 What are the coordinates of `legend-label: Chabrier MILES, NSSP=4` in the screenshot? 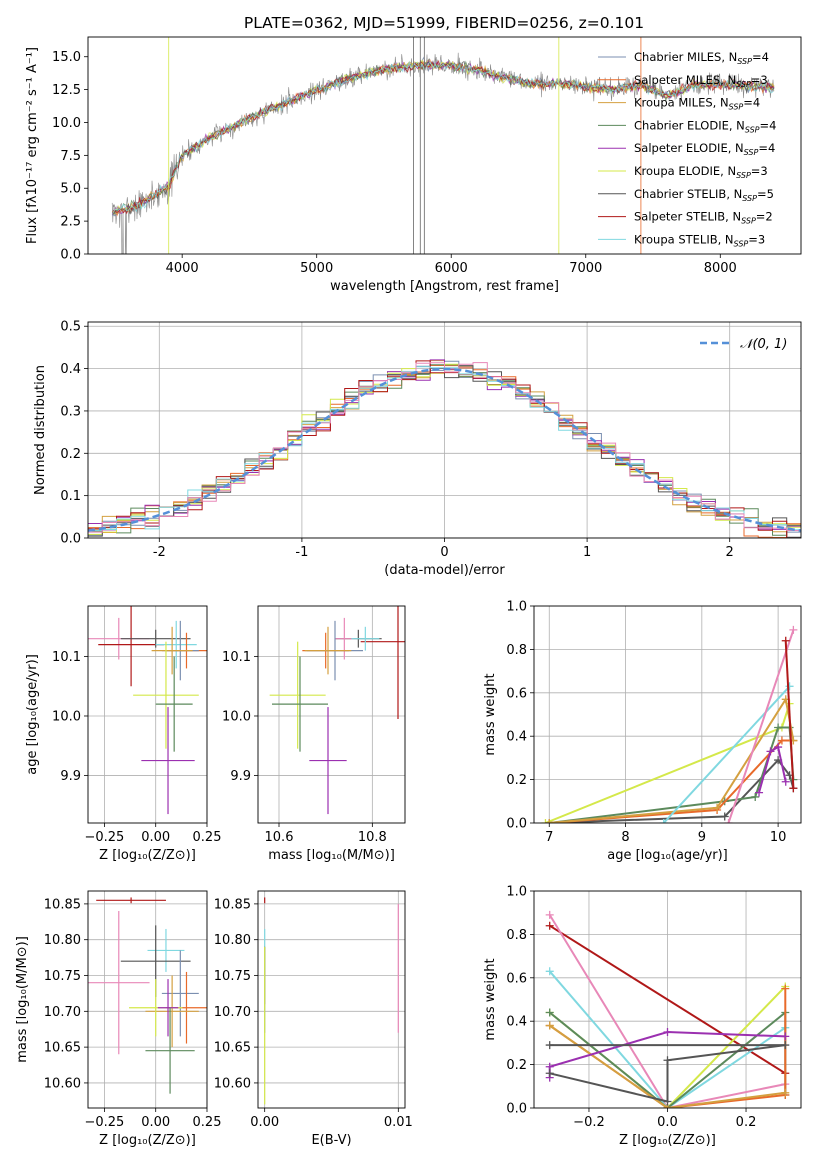 It's located at (701, 58).